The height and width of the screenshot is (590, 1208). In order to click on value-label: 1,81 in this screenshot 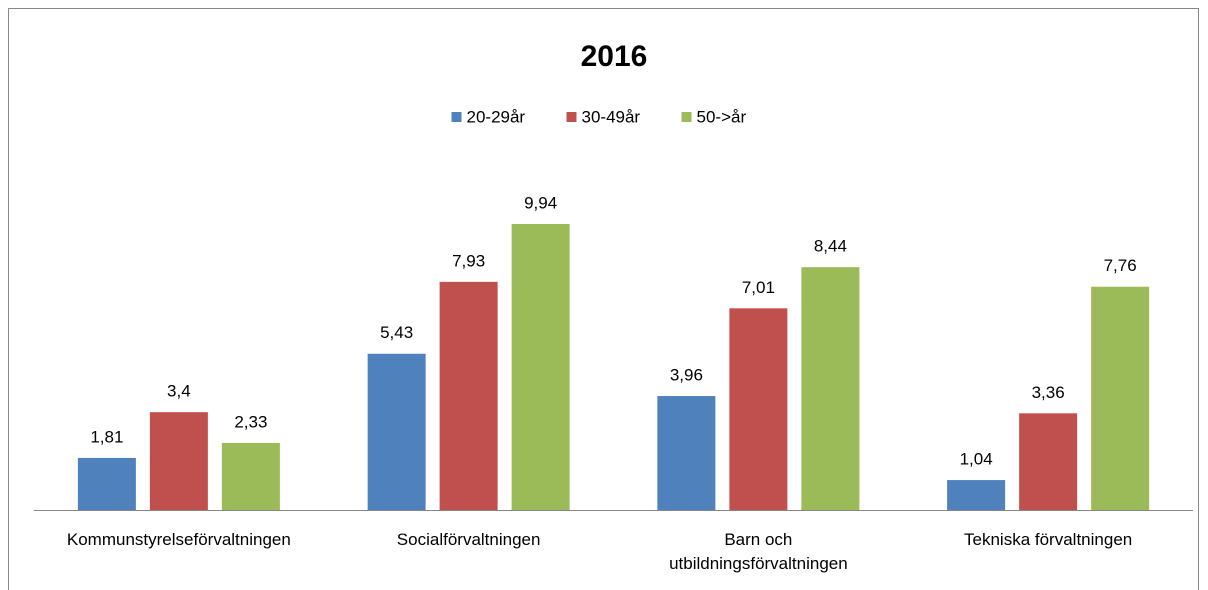, I will do `click(106, 436)`.